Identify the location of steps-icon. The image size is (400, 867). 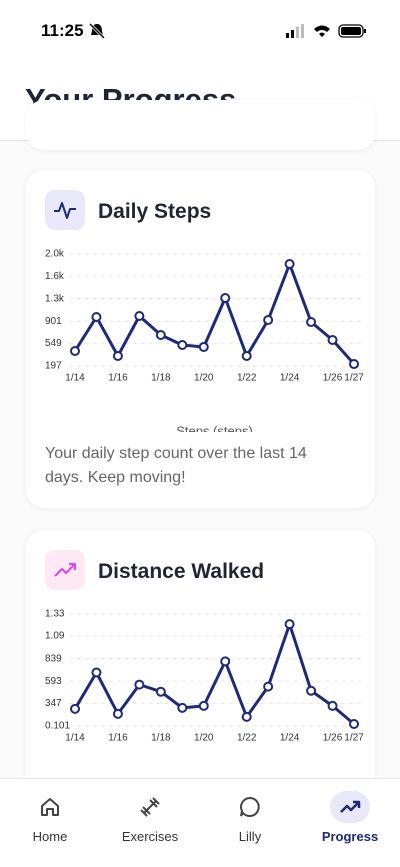
(65, 210).